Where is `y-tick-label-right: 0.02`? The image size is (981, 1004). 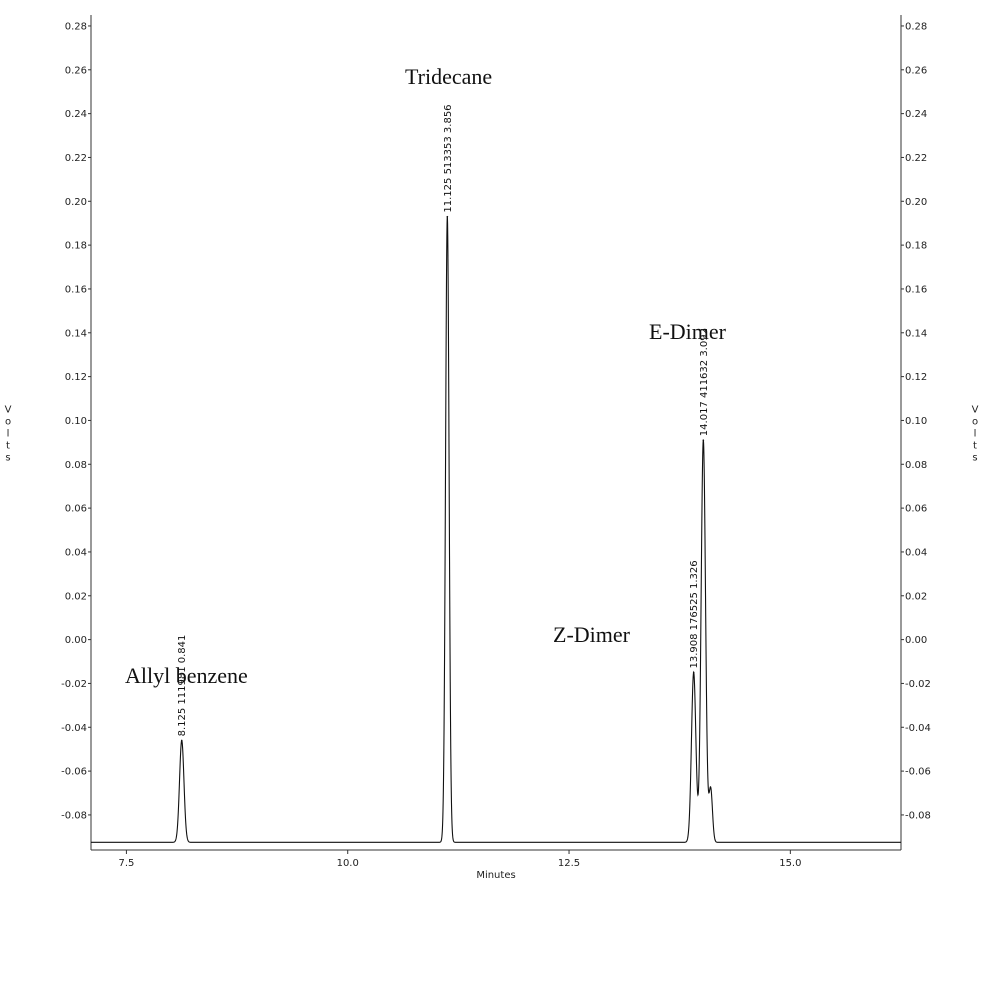 y-tick-label-right: 0.02 is located at coordinates (916, 596).